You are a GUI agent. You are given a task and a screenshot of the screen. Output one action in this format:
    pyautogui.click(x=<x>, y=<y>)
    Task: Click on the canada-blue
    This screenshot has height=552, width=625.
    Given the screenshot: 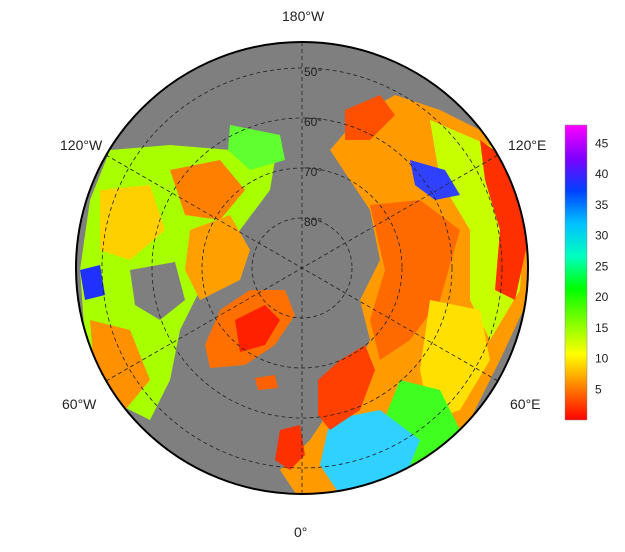 What is the action you would take?
    pyautogui.click(x=92, y=282)
    